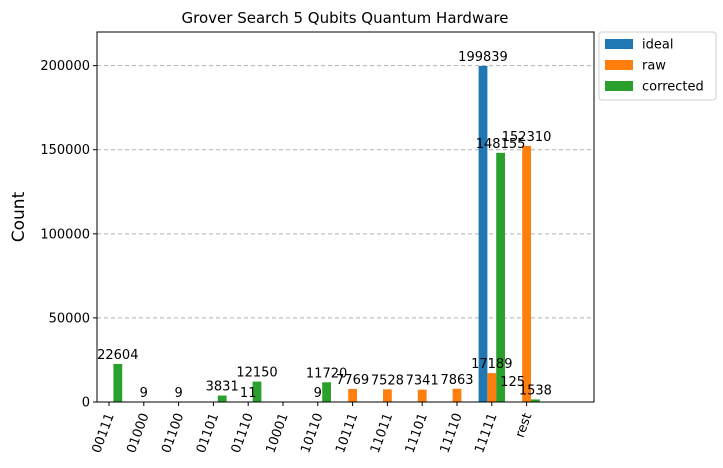 Image resolution: width=723 pixels, height=468 pixels. I want to click on data-label-corrected-rest: 1538, so click(535, 390).